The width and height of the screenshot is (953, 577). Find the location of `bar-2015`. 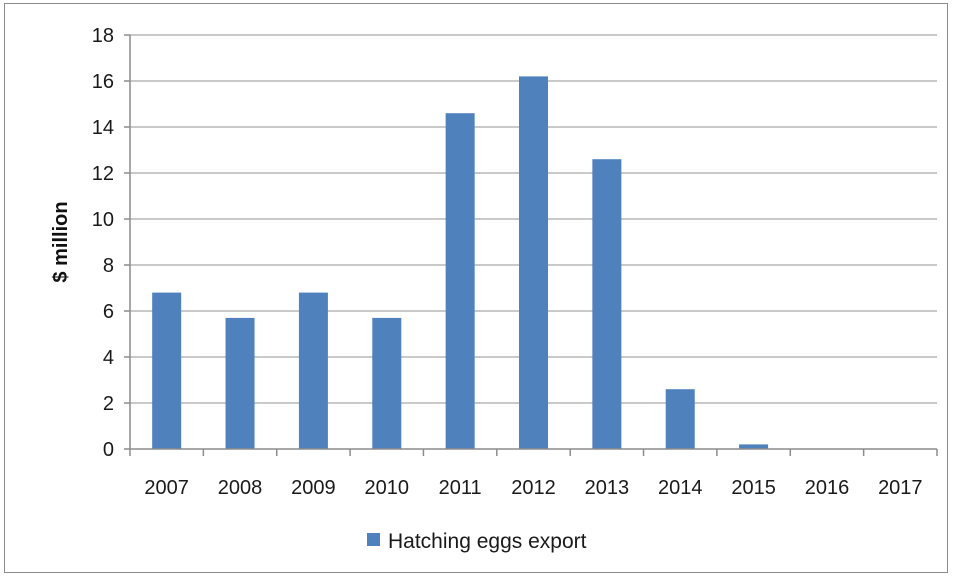

bar-2015 is located at coordinates (754, 446).